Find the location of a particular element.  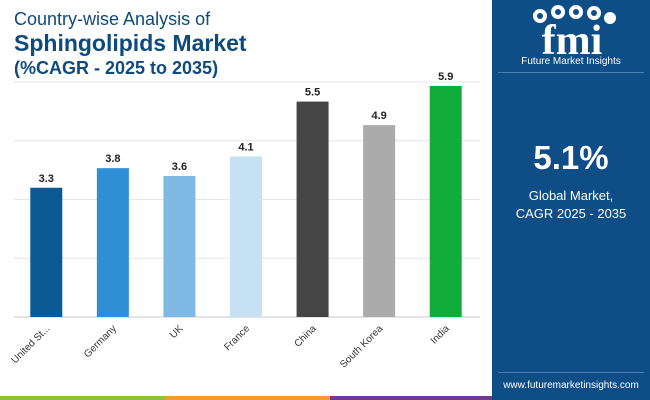

bar-value-label-3: 3.6 is located at coordinates (179, 167).